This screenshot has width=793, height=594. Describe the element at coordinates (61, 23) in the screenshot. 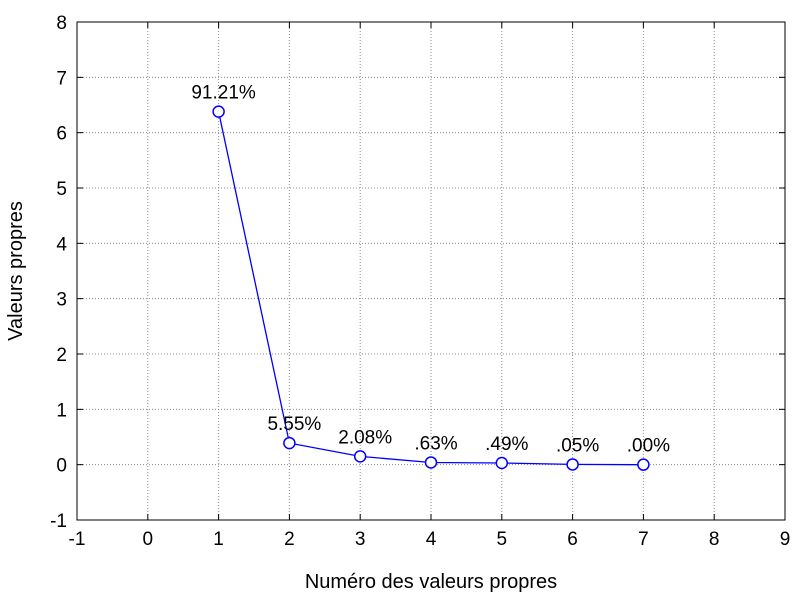

I see `y-tick-label: 8` at that location.